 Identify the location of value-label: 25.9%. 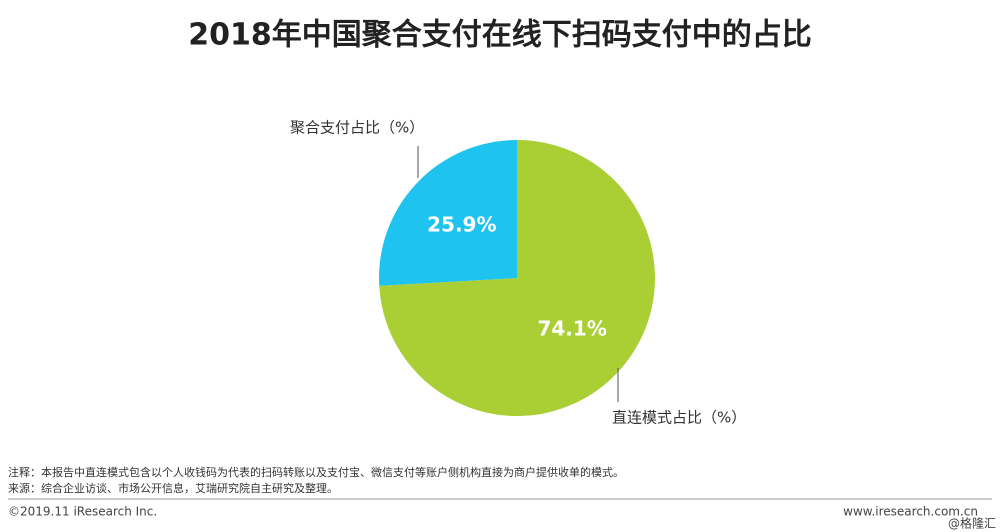
(461, 224).